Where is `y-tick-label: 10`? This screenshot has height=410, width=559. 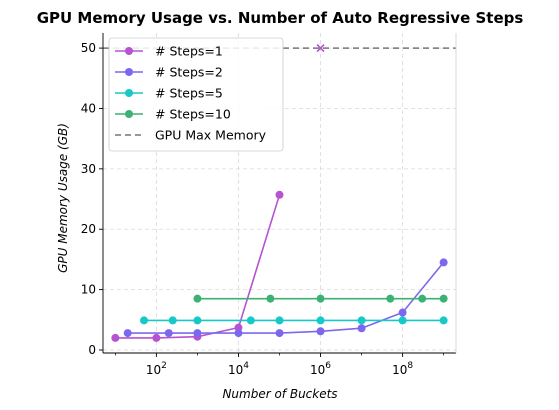 y-tick-label: 10 is located at coordinates (88, 290).